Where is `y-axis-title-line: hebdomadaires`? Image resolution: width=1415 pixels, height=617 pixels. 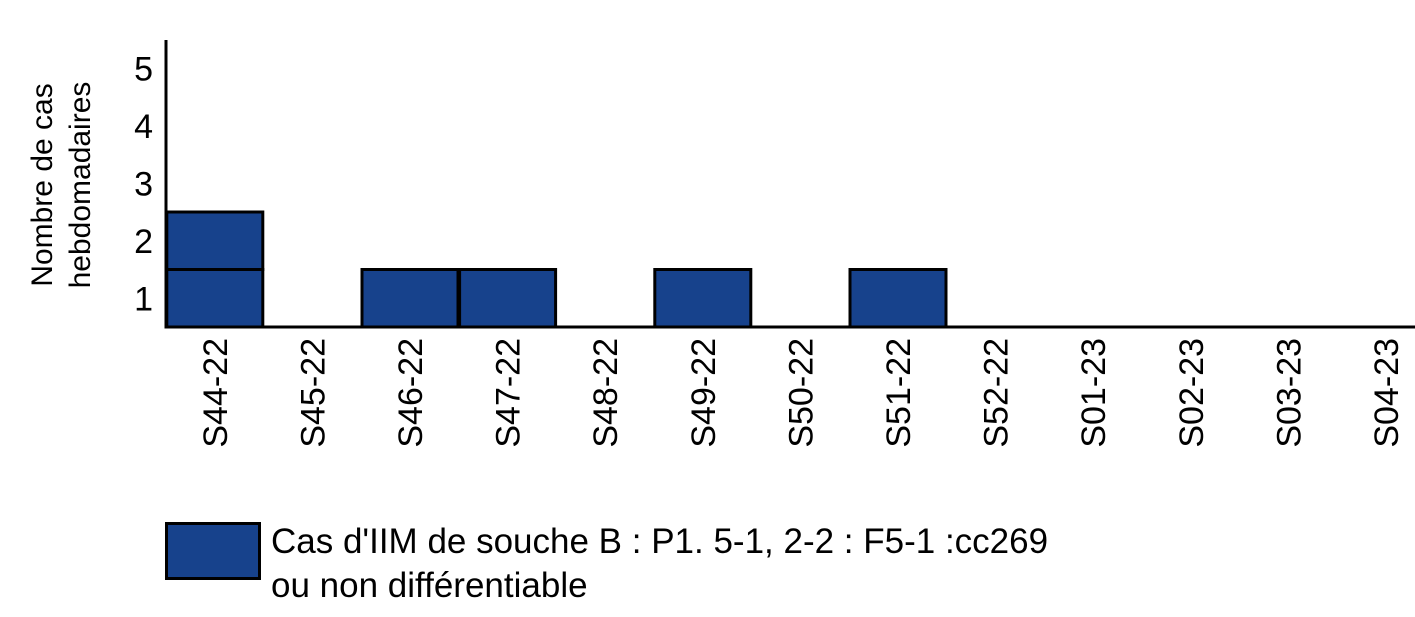
y-axis-title-line: hebdomadaires is located at coordinates (80, 185).